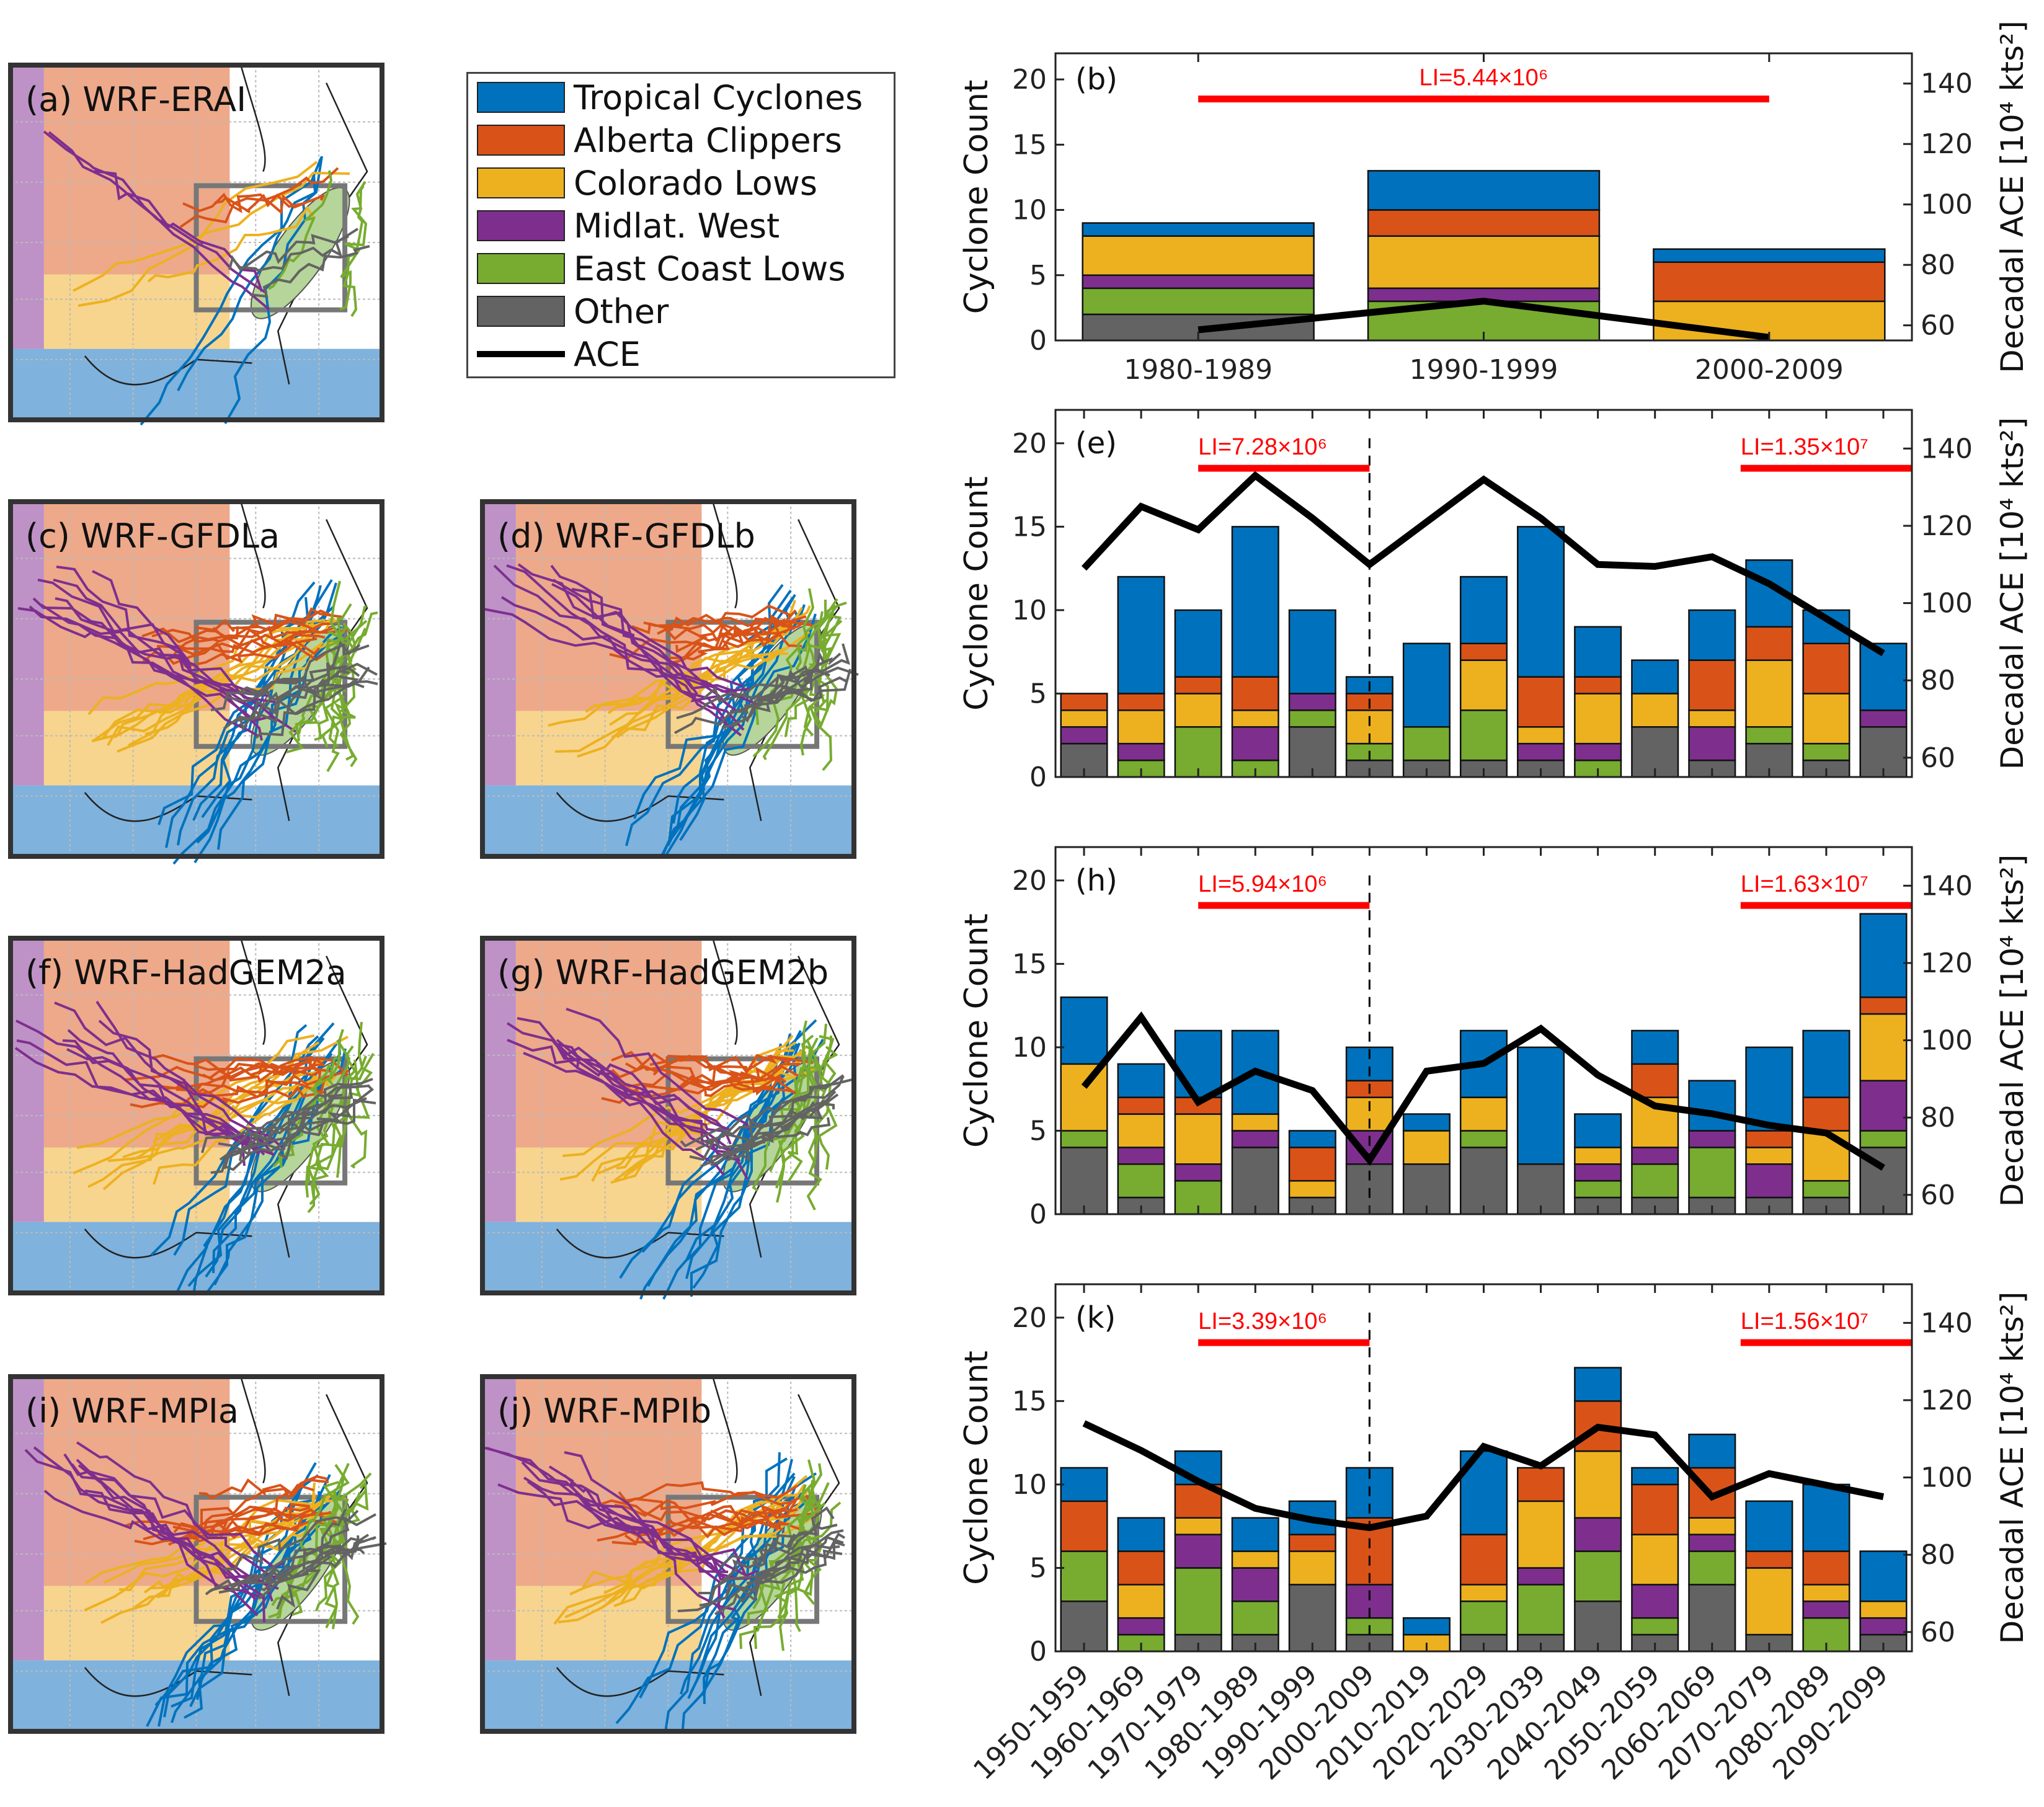 Image resolution: width=2044 pixels, height=1807 pixels. Describe the element at coordinates (1029, 1318) in the screenshot. I see `y-tick-label: 20` at that location.